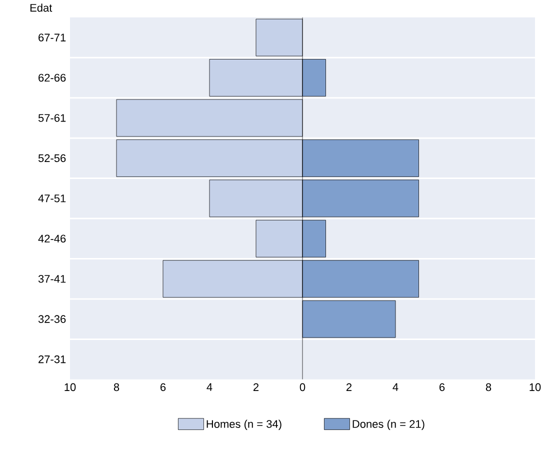 The width and height of the screenshot is (546, 456). I want to click on y-tick-label: 57-61, so click(52, 118).